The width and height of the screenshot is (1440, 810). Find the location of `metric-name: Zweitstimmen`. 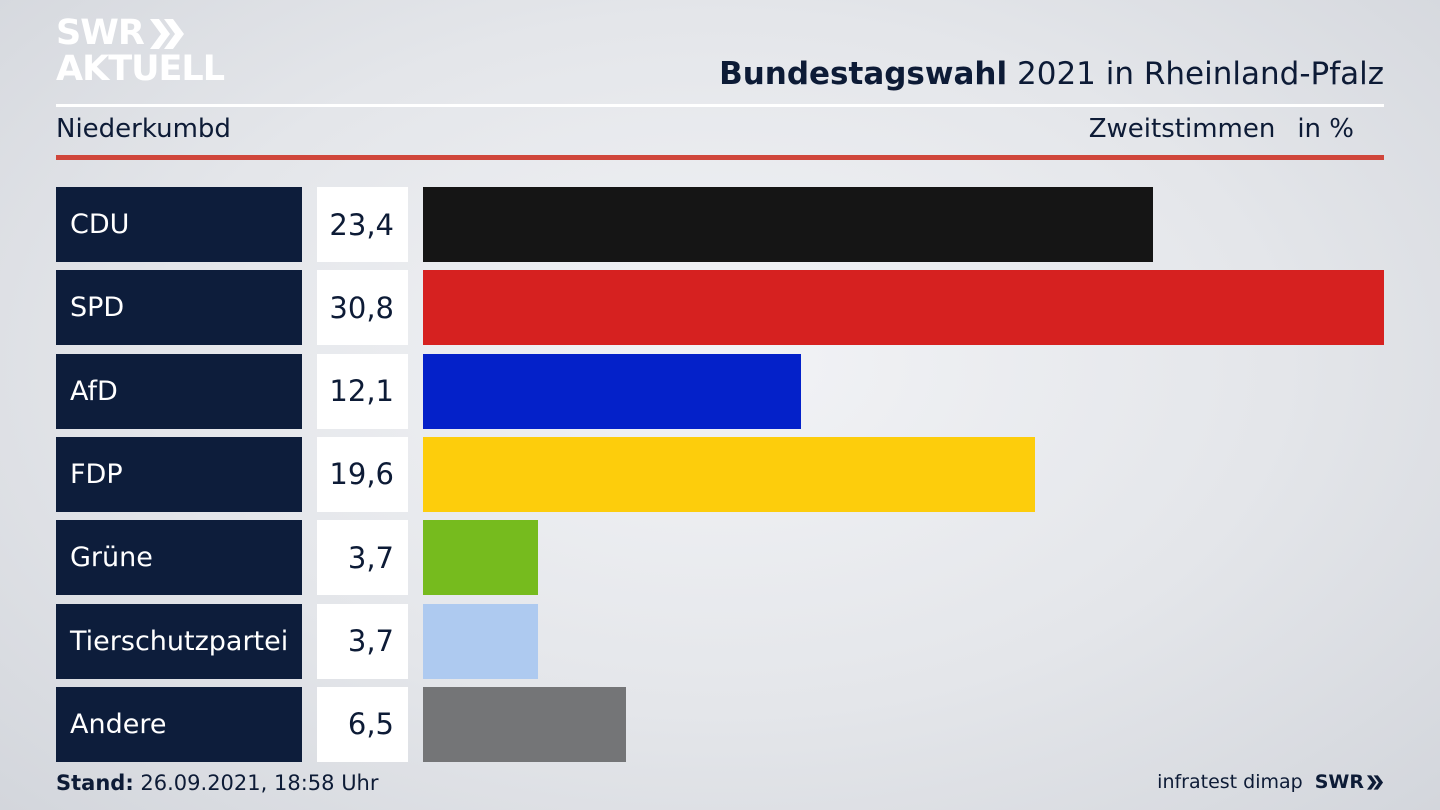

metric-name: Zweitstimmen is located at coordinates (1182, 129).